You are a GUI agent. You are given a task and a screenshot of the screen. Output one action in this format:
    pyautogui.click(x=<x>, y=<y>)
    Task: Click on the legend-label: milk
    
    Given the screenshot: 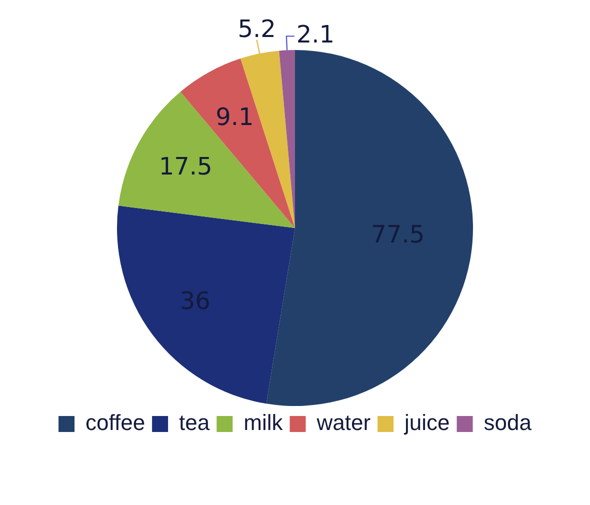 What is the action you would take?
    pyautogui.click(x=264, y=423)
    